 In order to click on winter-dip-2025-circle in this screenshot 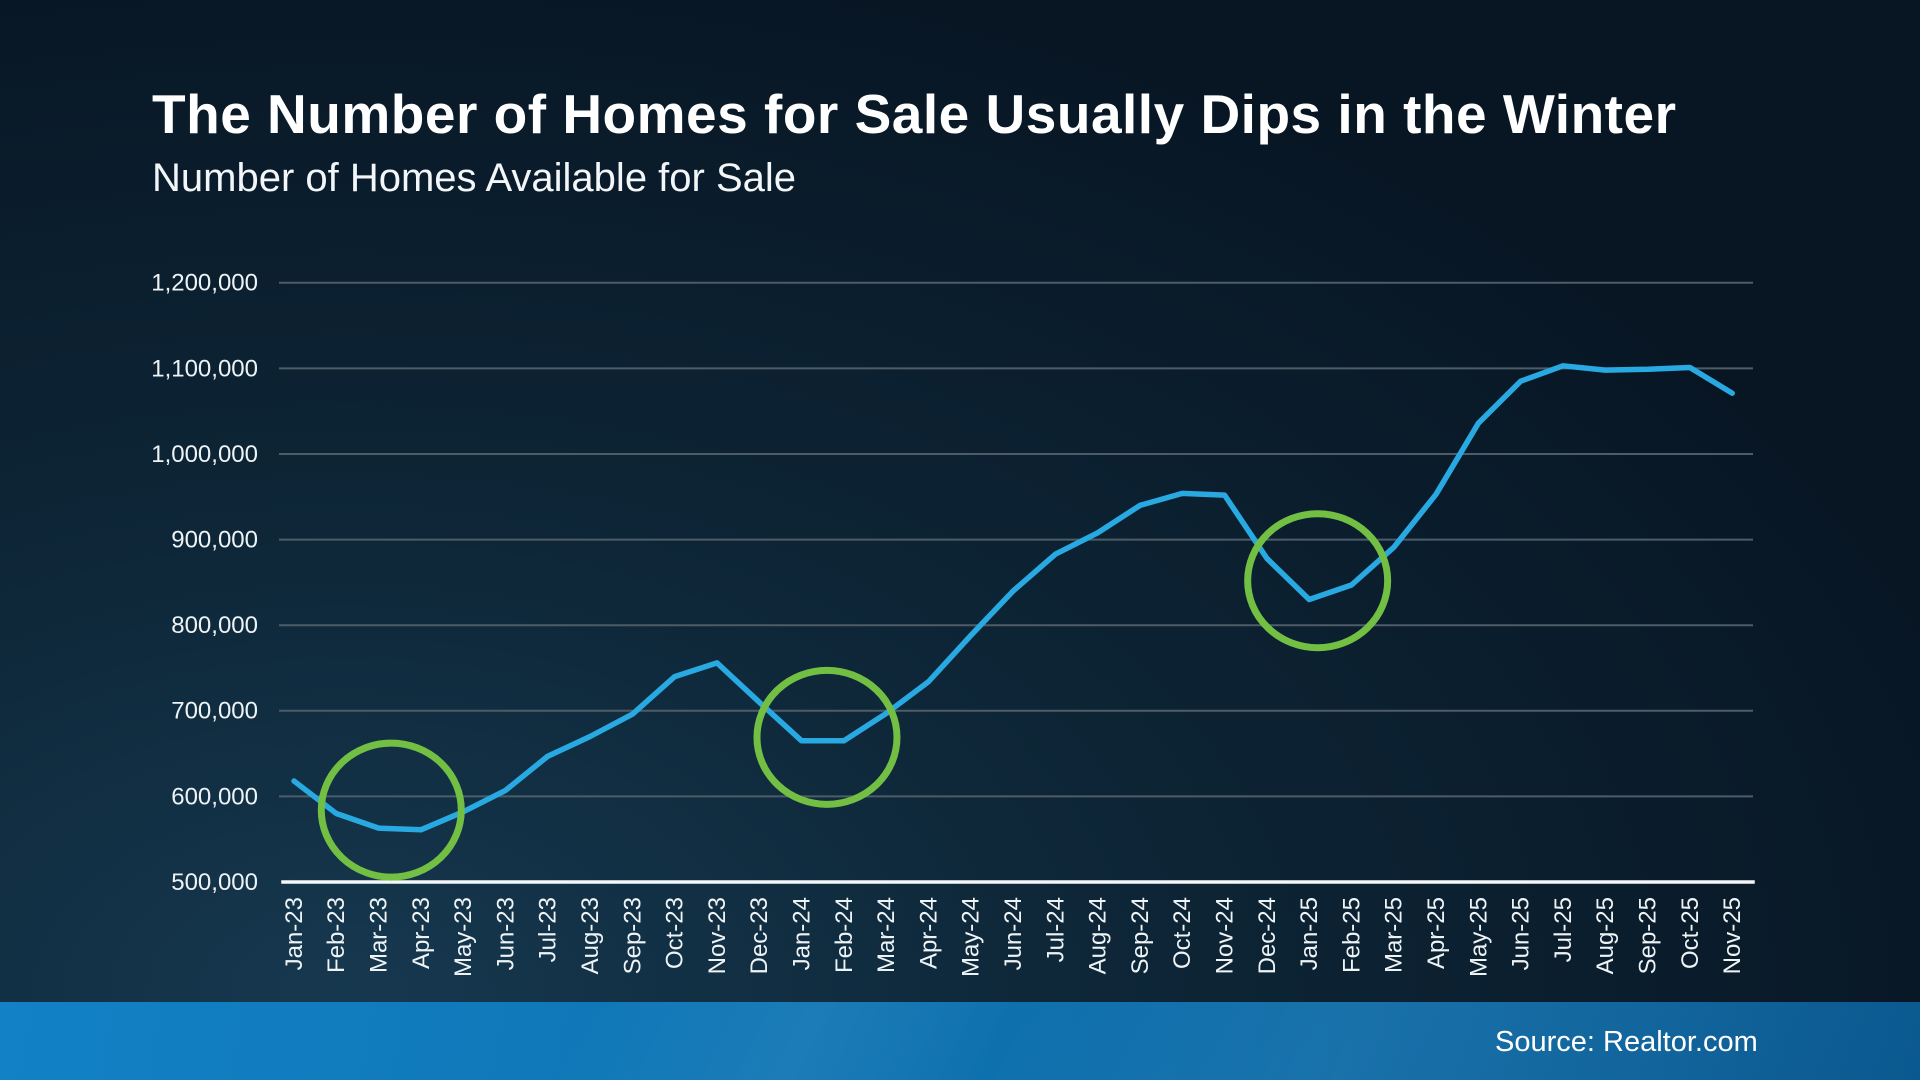, I will do `click(1318, 581)`.